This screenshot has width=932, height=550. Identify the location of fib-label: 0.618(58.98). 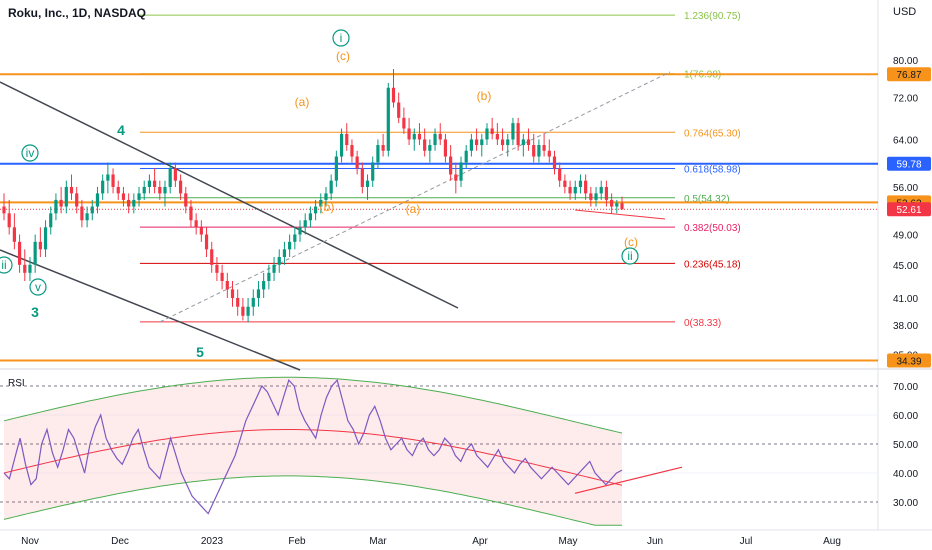
(712, 170).